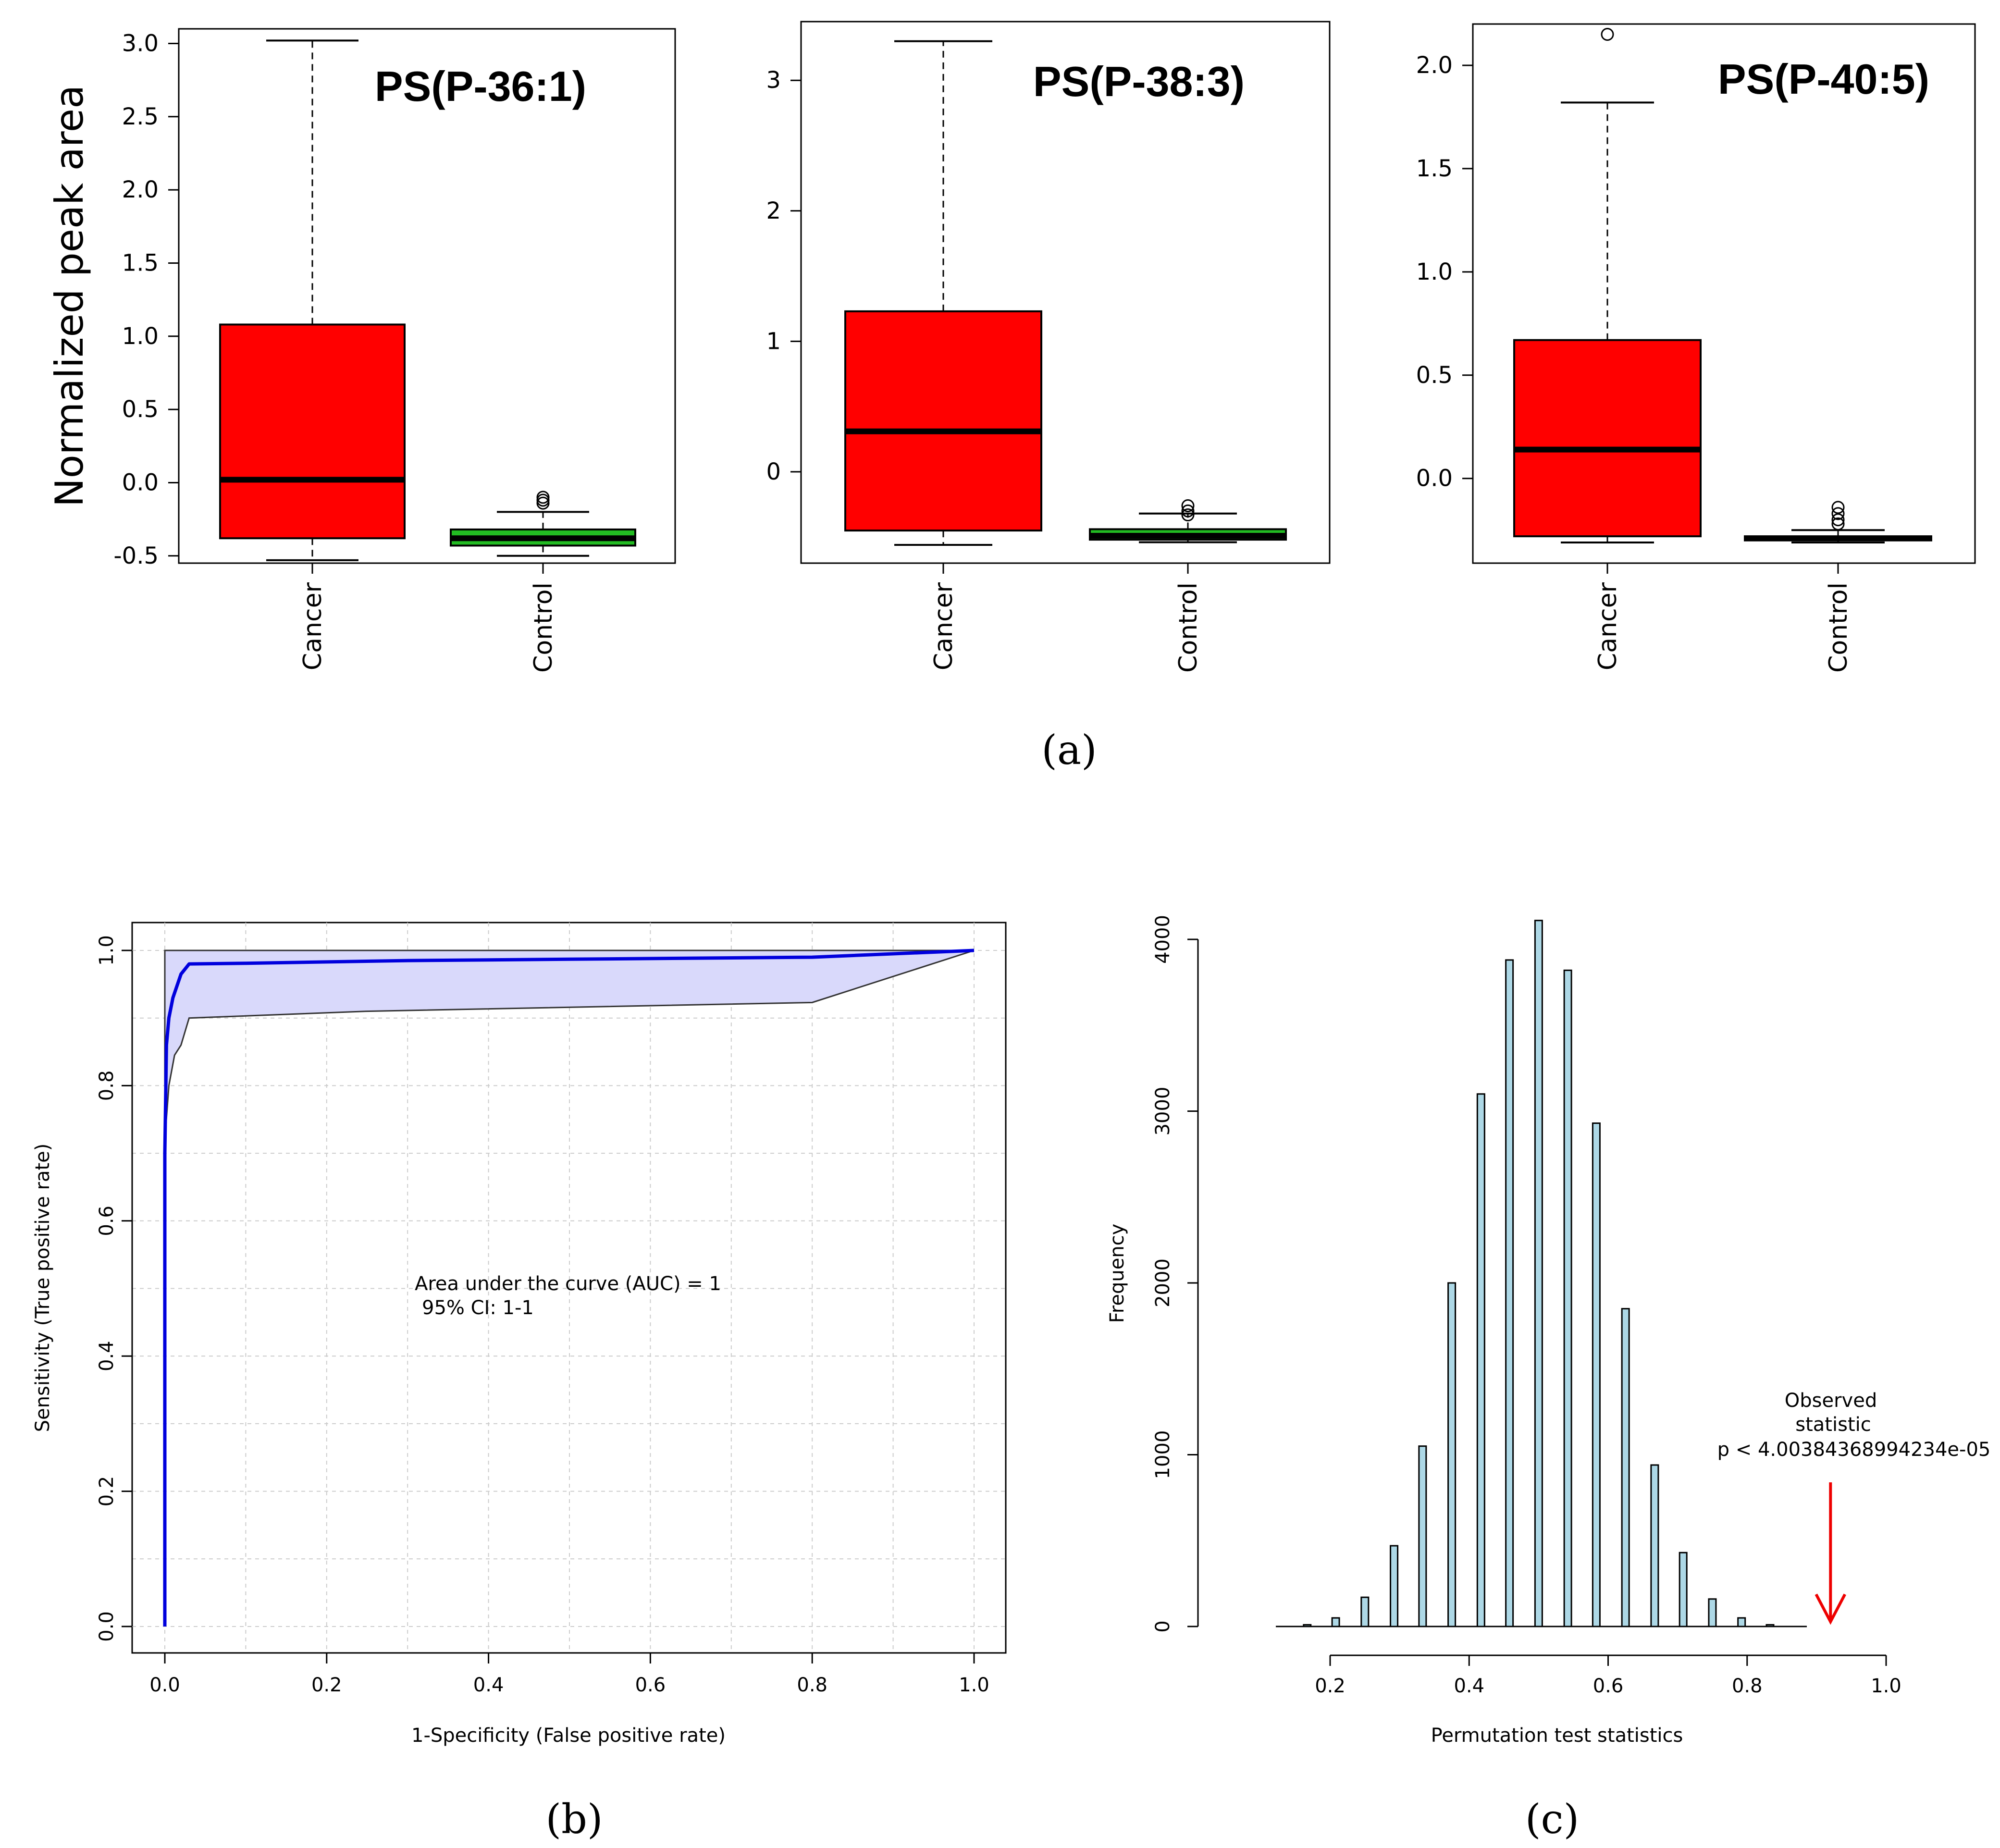 This screenshot has height=1848, width=2000. I want to click on y-tick-label: 0.6, so click(107, 1221).